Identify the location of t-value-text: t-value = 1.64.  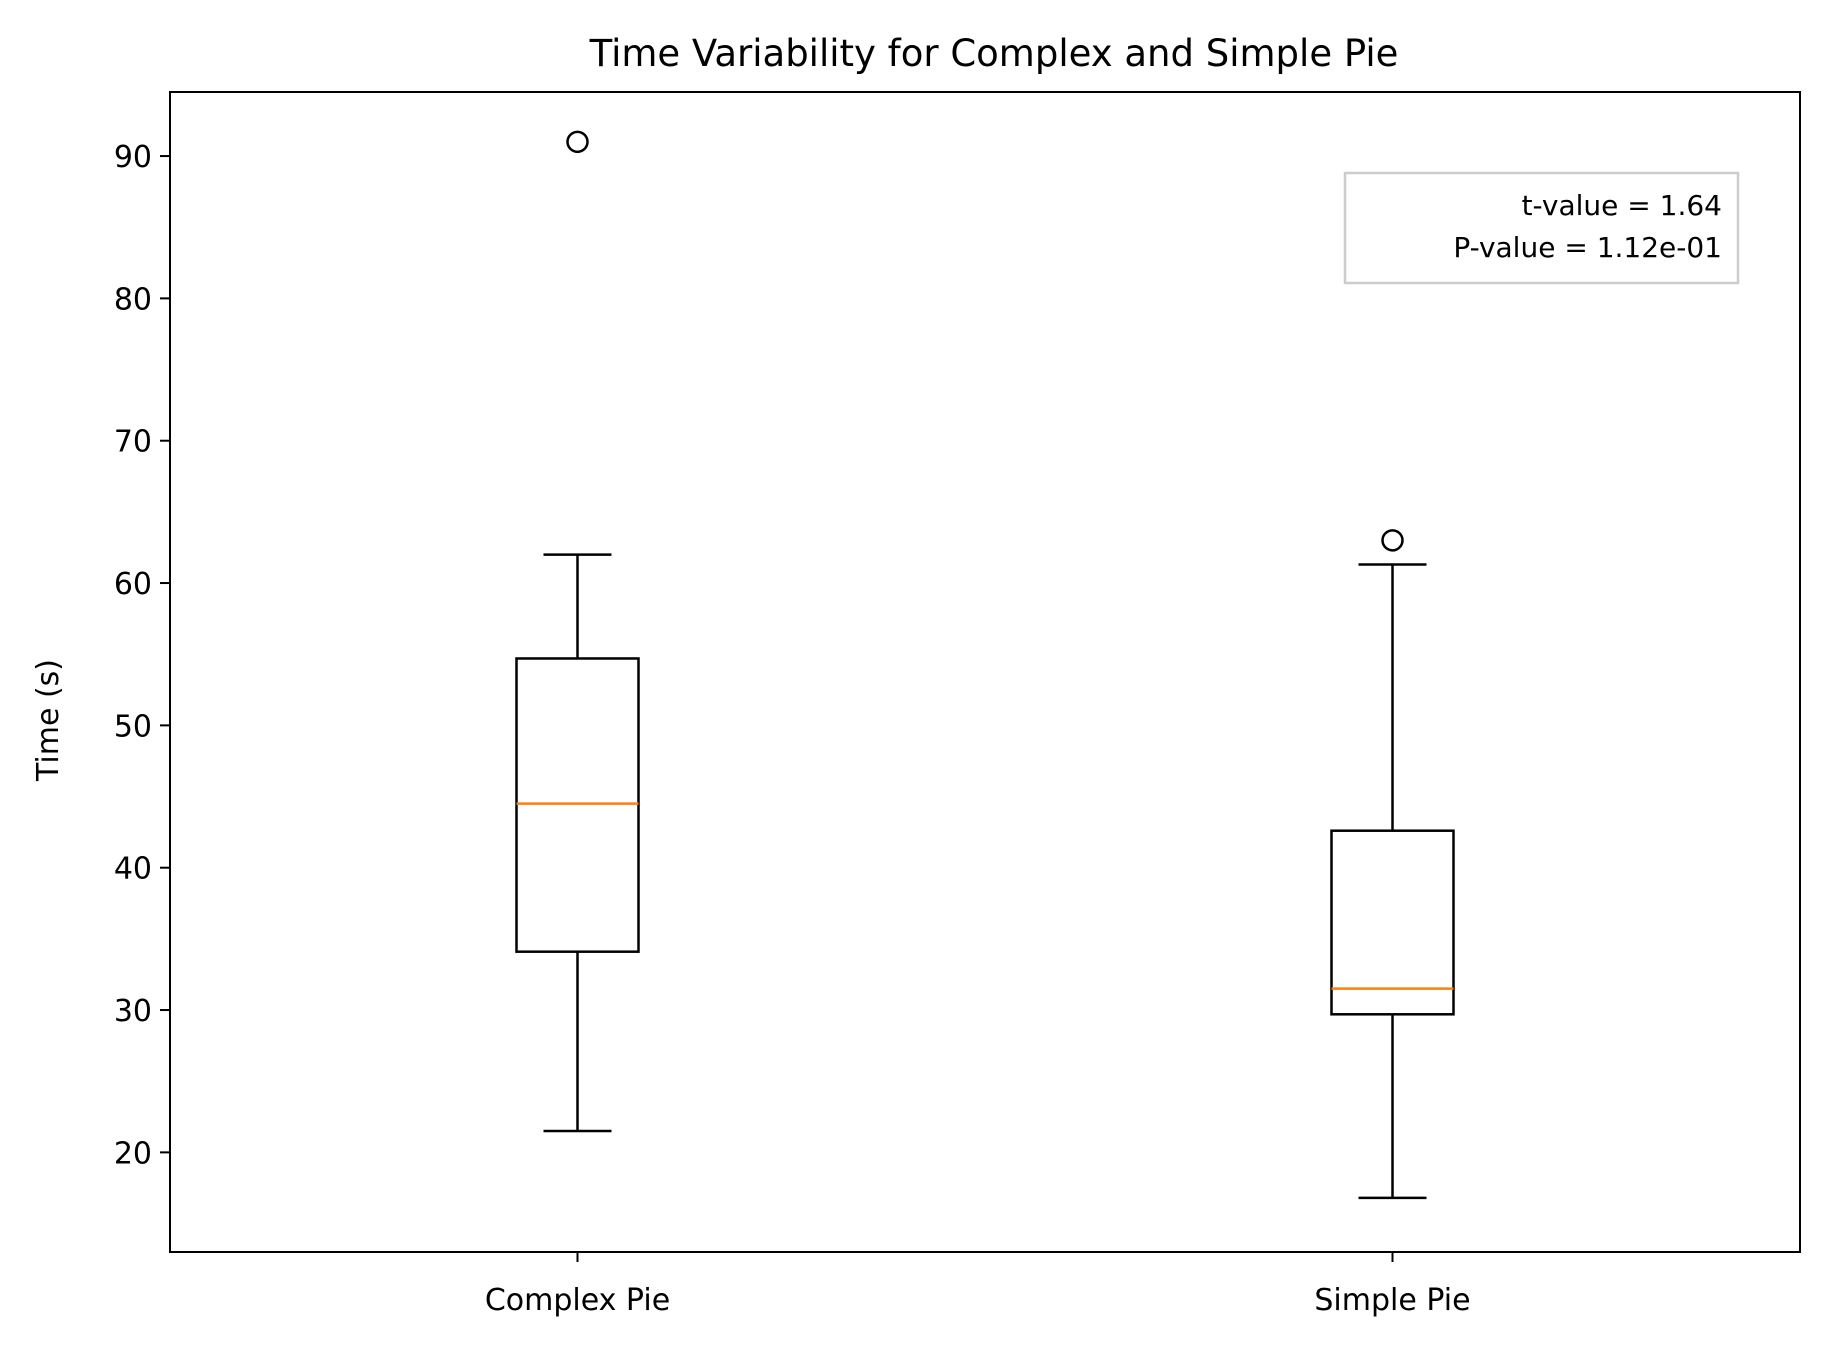
(1622, 205).